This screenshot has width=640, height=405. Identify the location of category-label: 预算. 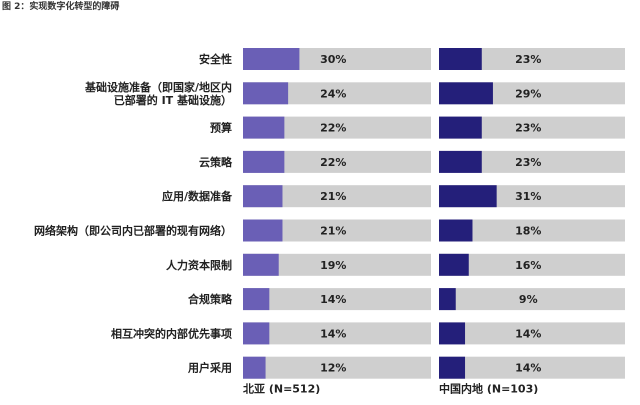
(221, 128).